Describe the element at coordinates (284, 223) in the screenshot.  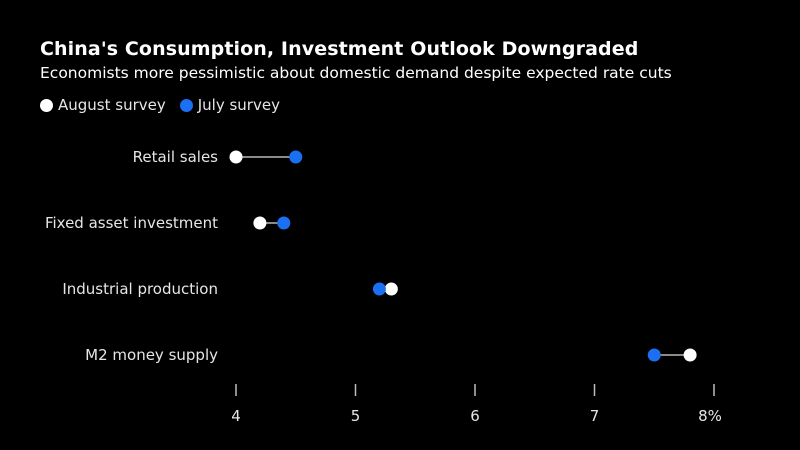
I see `dot-july-survey-fixed-asset-investment` at that location.